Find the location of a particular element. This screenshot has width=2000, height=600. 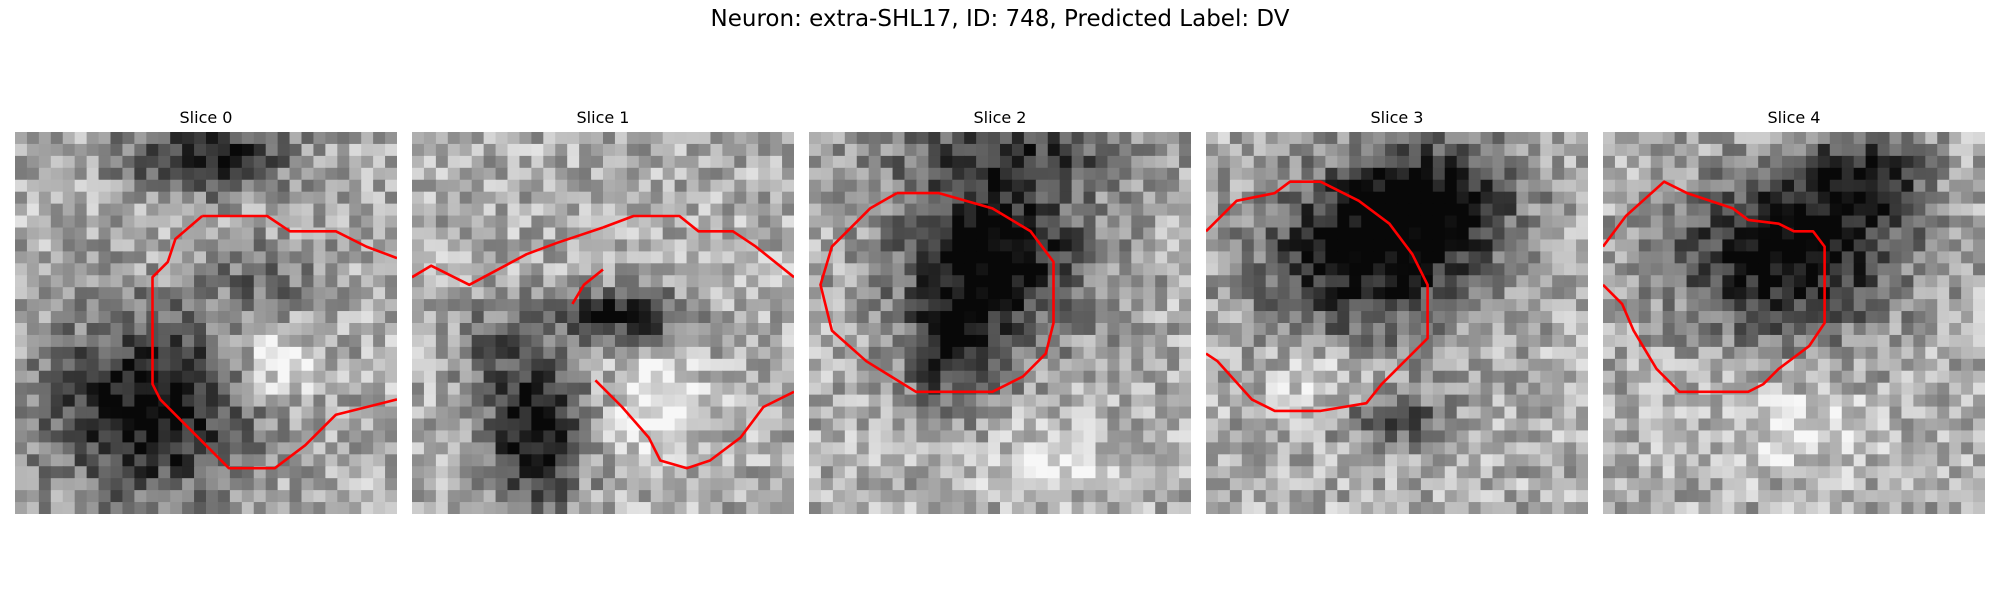

slice-panel-0: Slice 0 is located at coordinates (206, 315).